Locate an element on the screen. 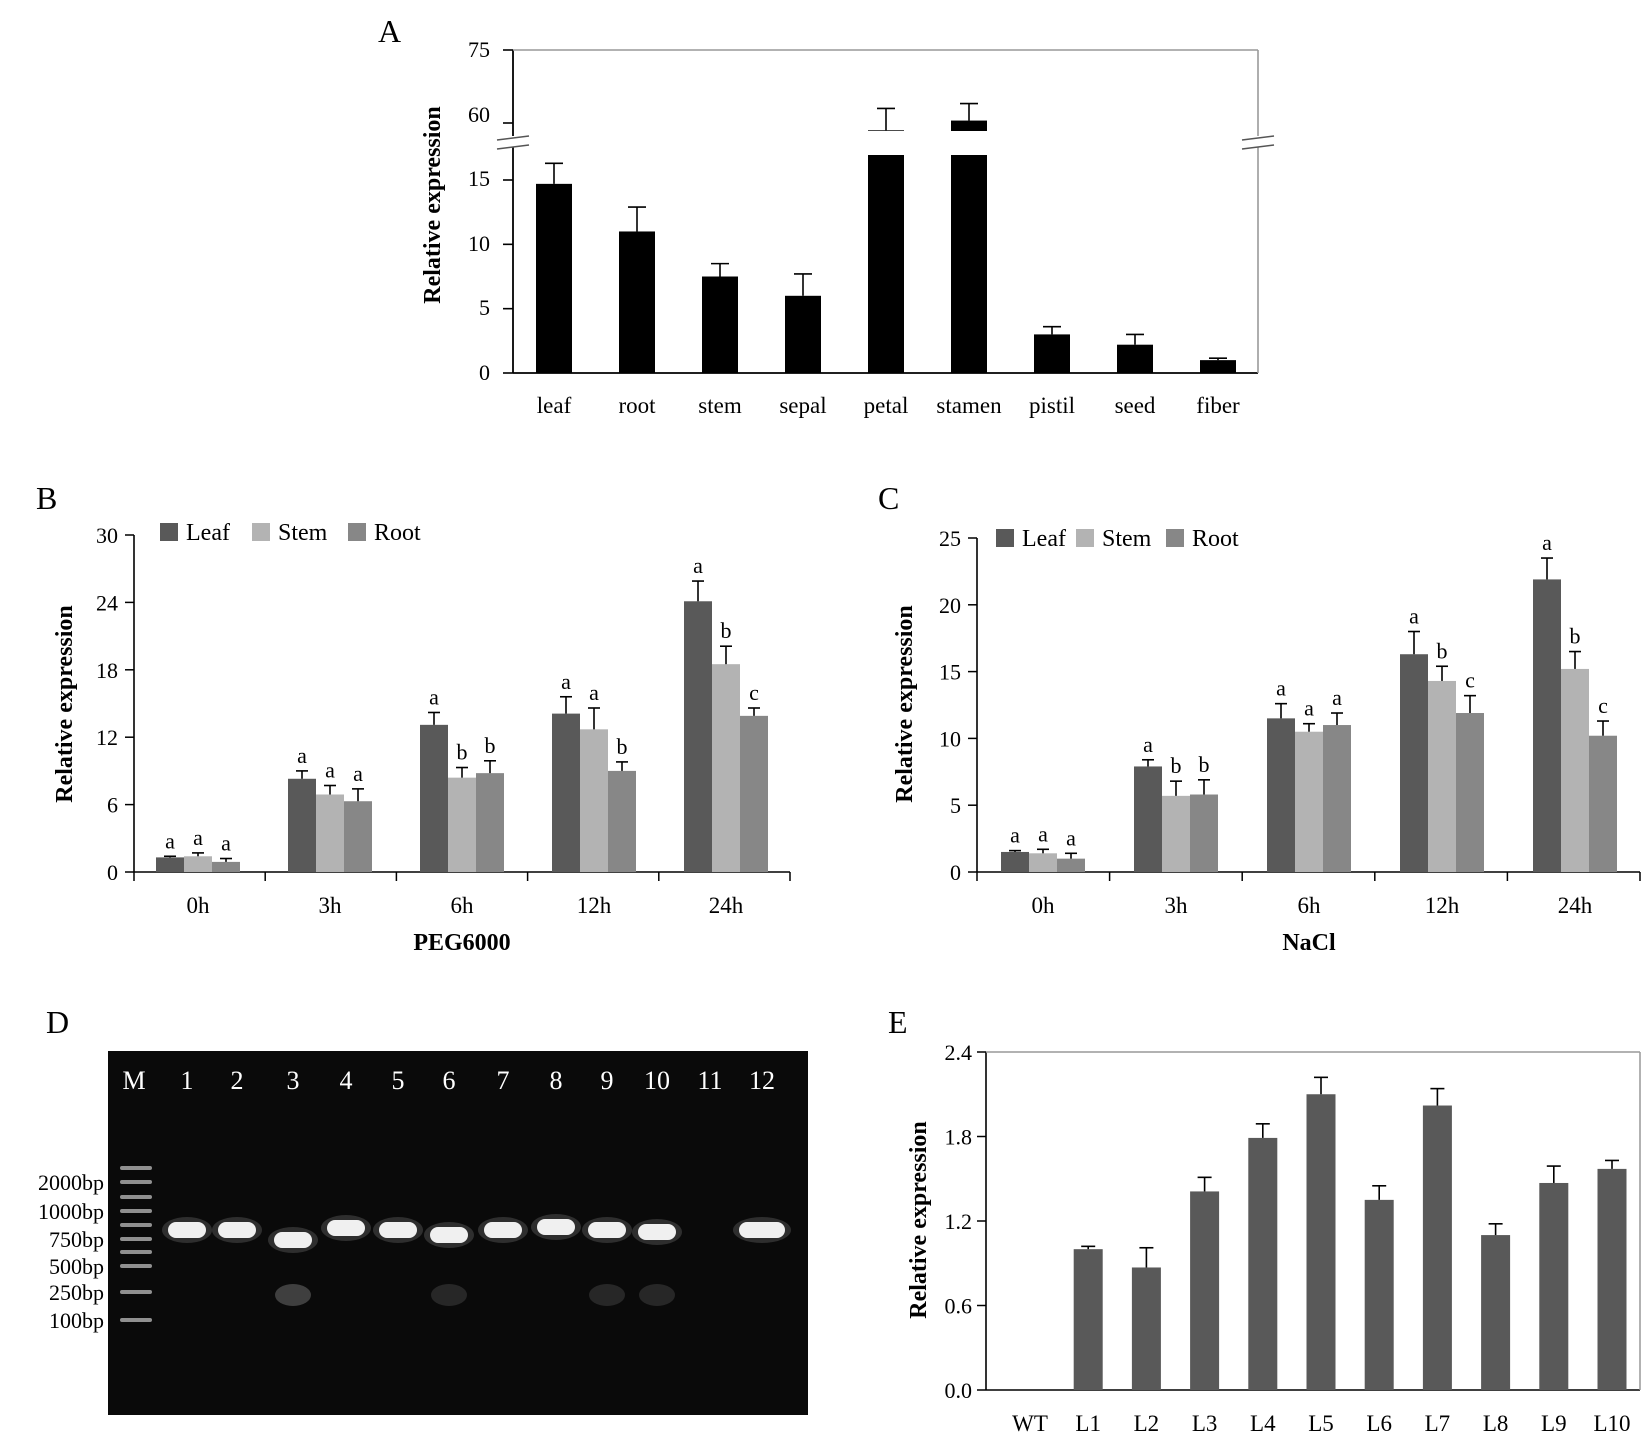 This screenshot has width=1652, height=1450. a-bar-leaf is located at coordinates (554, 278).